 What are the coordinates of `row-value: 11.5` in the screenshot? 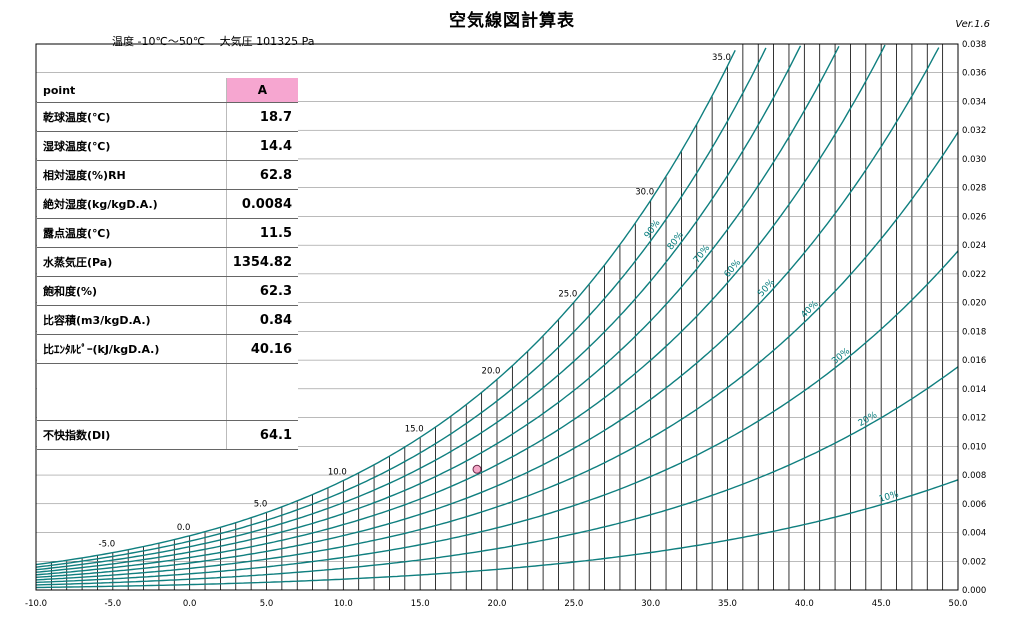 It's located at (261, 233).